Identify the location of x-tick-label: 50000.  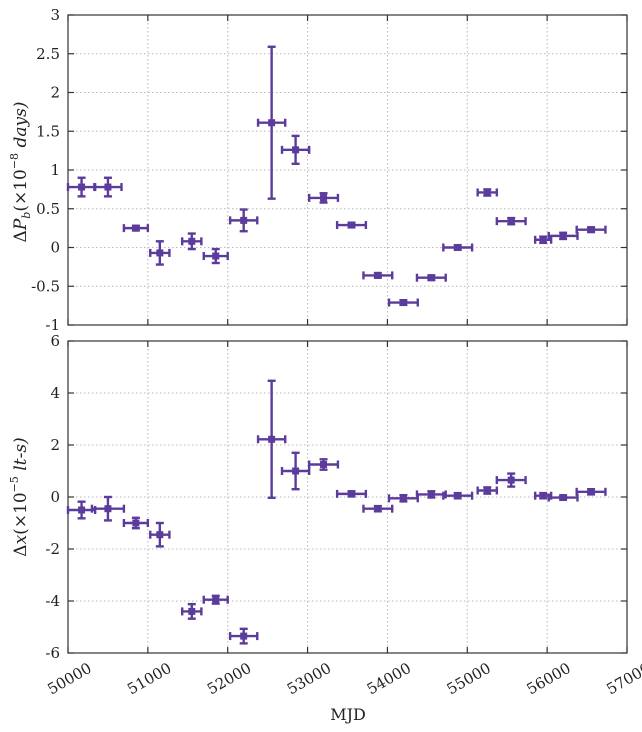
(69, 678).